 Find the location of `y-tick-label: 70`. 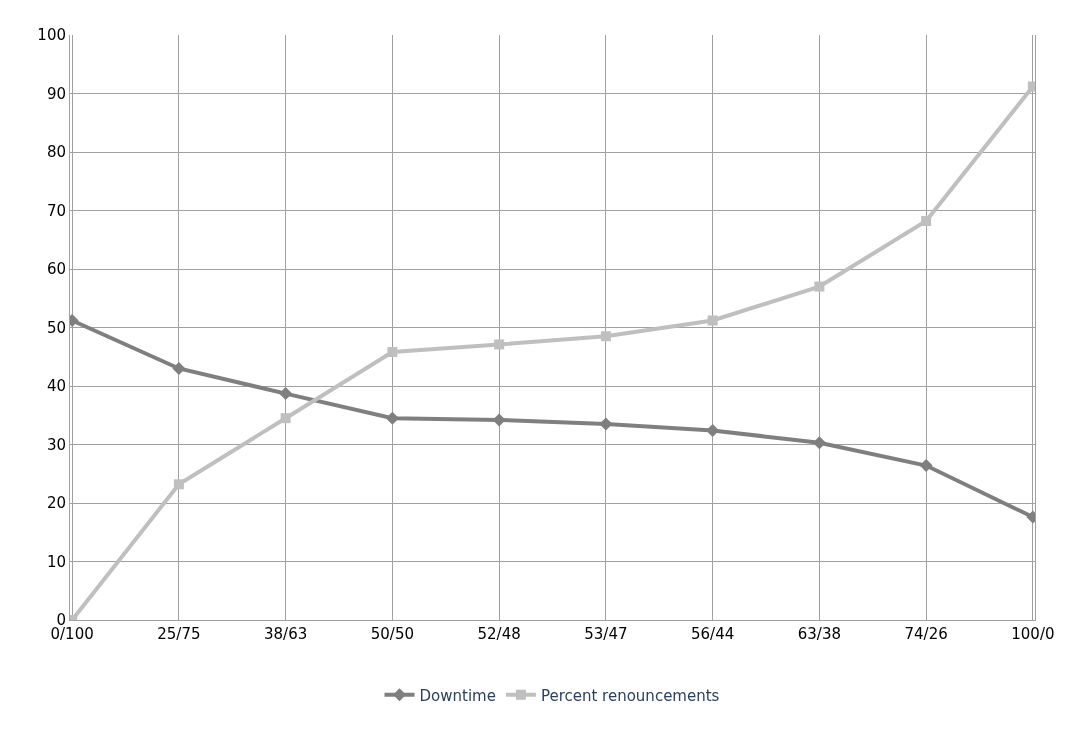

y-tick-label: 70 is located at coordinates (56, 210).